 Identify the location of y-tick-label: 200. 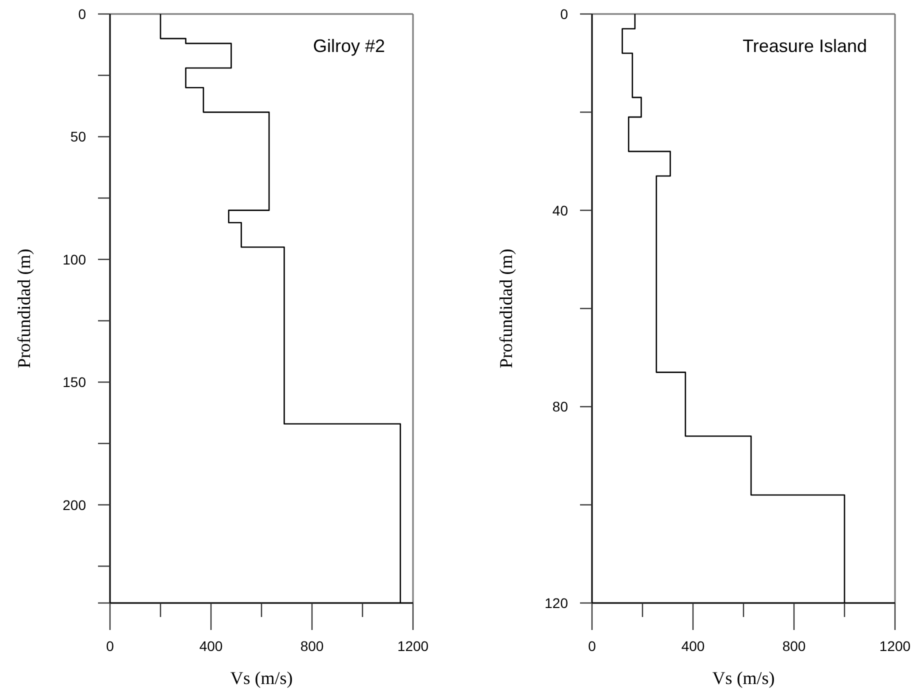
(74, 504).